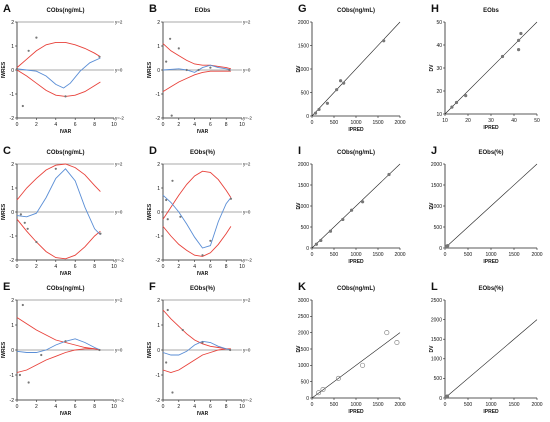 This screenshot has height=422, width=550. Describe the element at coordinates (153, 9) in the screenshot. I see `panel-label: B` at that location.